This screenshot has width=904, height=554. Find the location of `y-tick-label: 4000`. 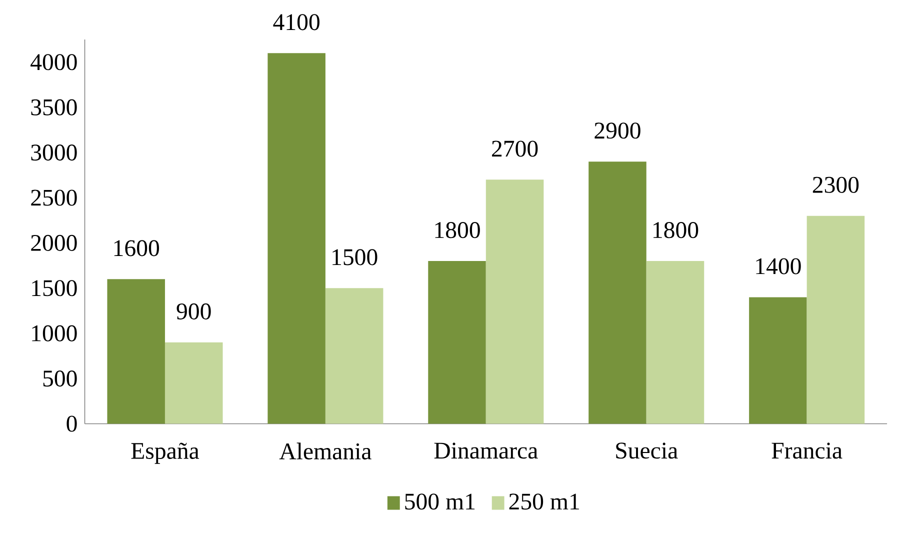

y-tick-label: 4000 is located at coordinates (53, 62).